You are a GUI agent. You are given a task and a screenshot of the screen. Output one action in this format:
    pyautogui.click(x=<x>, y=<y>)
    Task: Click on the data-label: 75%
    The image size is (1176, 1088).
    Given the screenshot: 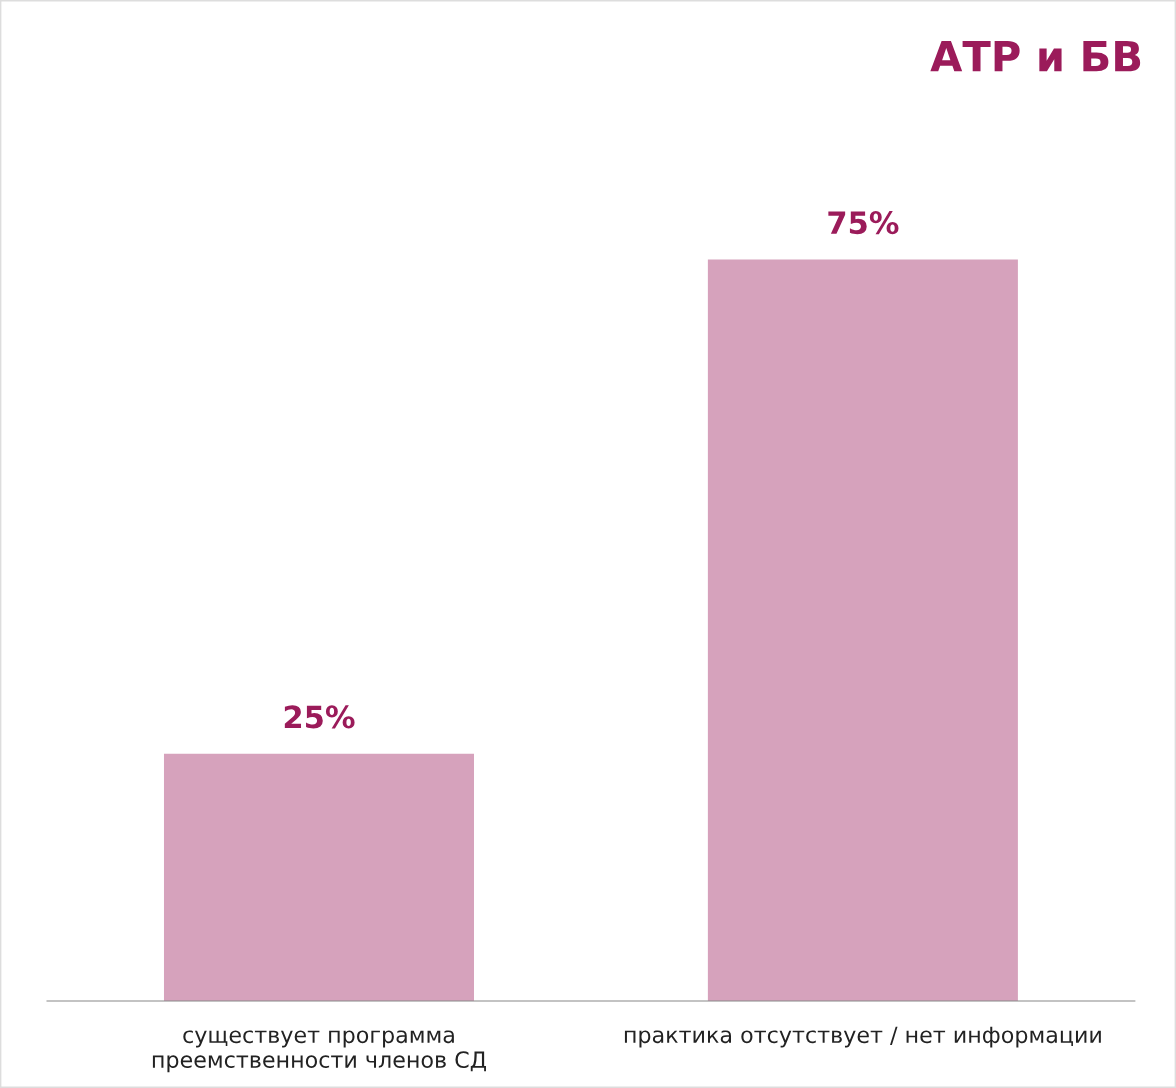 What is the action you would take?
    pyautogui.click(x=863, y=223)
    